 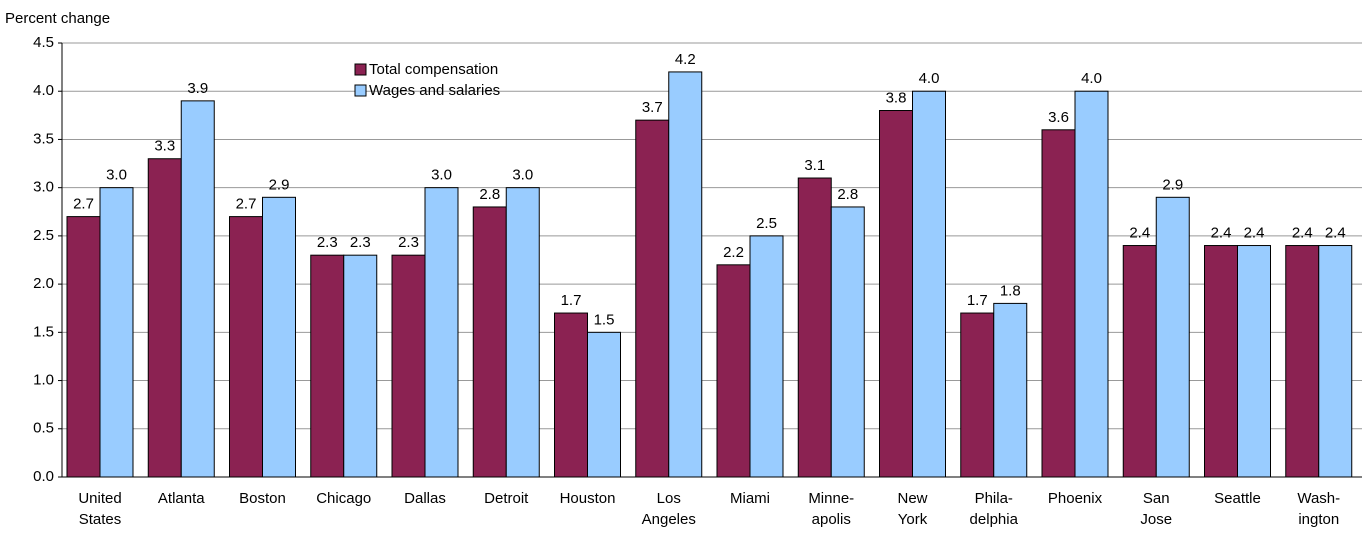 What do you see at coordinates (912, 509) in the screenshot?
I see `x-tick-label: New York` at bounding box center [912, 509].